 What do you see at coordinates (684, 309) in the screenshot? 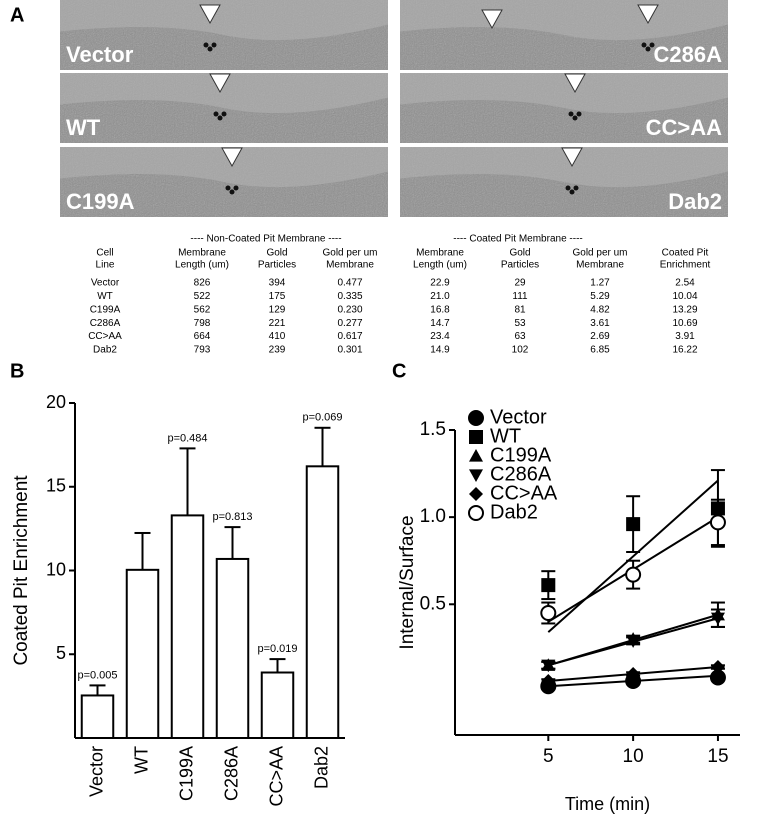
I see `table-cell: 13.29` at bounding box center [684, 309].